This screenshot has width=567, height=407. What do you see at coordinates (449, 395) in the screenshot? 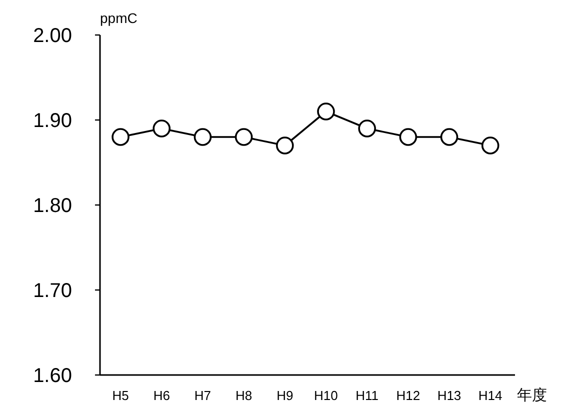
I see `x-tick-label: H13` at bounding box center [449, 395].